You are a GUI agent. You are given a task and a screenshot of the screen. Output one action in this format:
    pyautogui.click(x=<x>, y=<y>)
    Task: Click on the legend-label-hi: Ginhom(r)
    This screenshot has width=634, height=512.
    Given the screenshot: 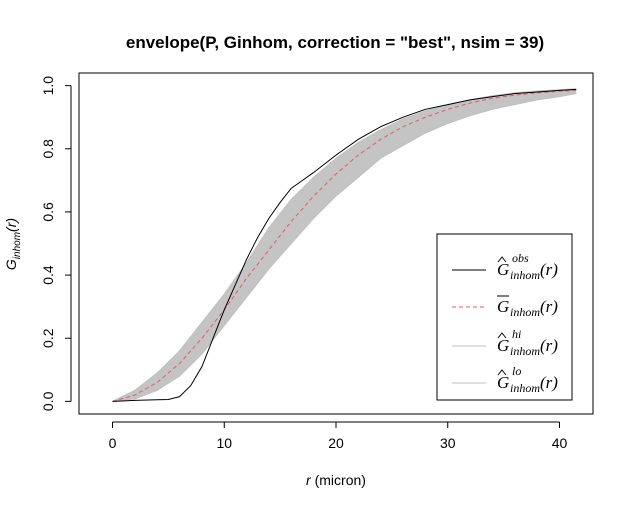 What is the action you would take?
    pyautogui.click(x=527, y=347)
    